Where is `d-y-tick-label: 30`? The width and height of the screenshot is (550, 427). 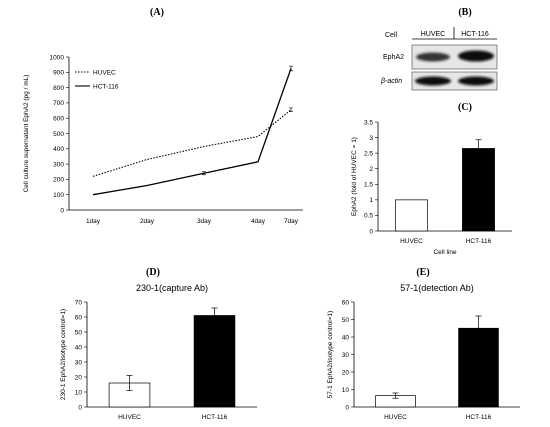
d-y-tick-label: 30 is located at coordinates (79, 362).